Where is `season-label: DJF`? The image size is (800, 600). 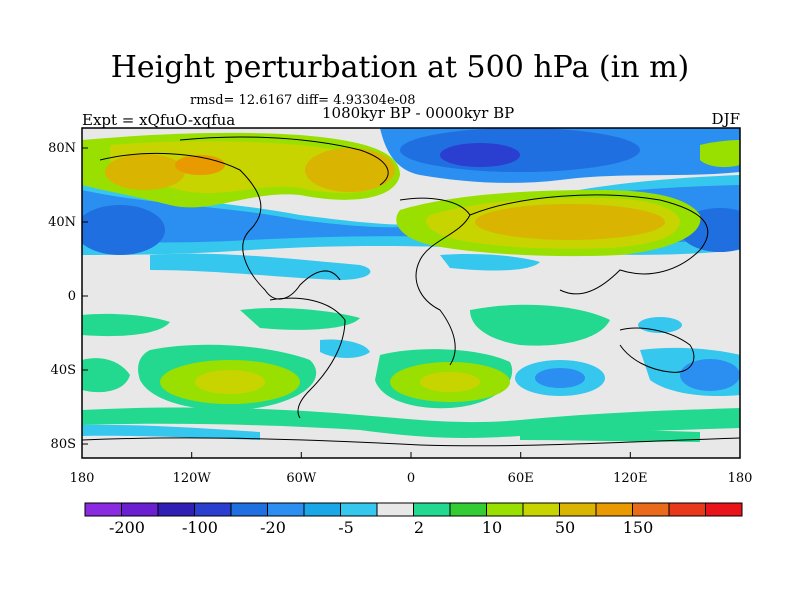
season-label: DJF is located at coordinates (725, 119).